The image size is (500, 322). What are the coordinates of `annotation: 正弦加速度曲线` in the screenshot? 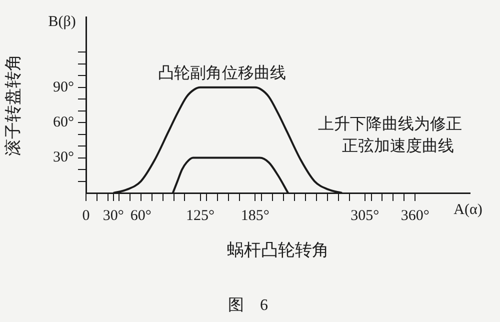 It's located at (398, 146).